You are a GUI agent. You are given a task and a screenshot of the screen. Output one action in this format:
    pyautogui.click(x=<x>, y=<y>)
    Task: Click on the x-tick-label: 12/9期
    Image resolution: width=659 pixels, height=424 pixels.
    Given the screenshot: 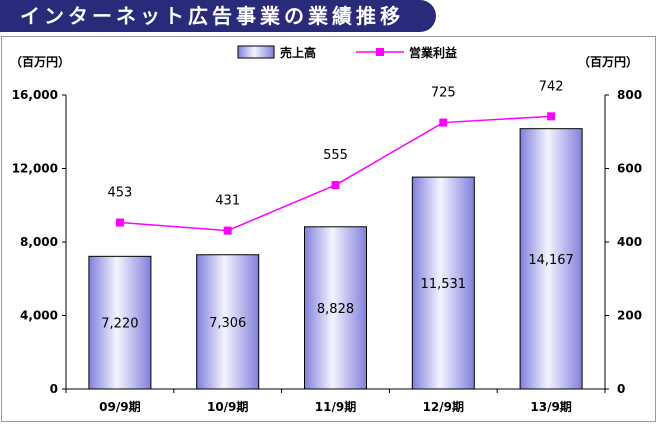 What is the action you would take?
    pyautogui.click(x=443, y=406)
    